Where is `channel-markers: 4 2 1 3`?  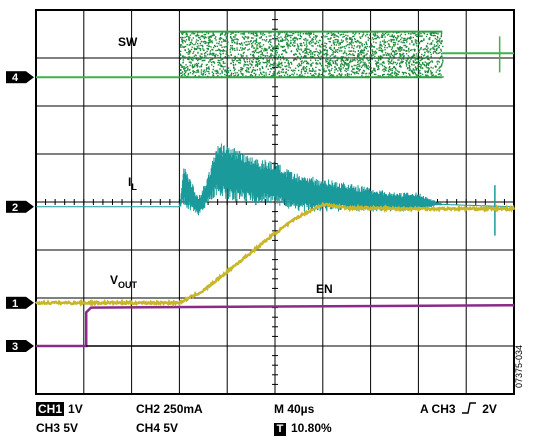 channel-markers: 4 2 1 3 is located at coordinates (20, 212).